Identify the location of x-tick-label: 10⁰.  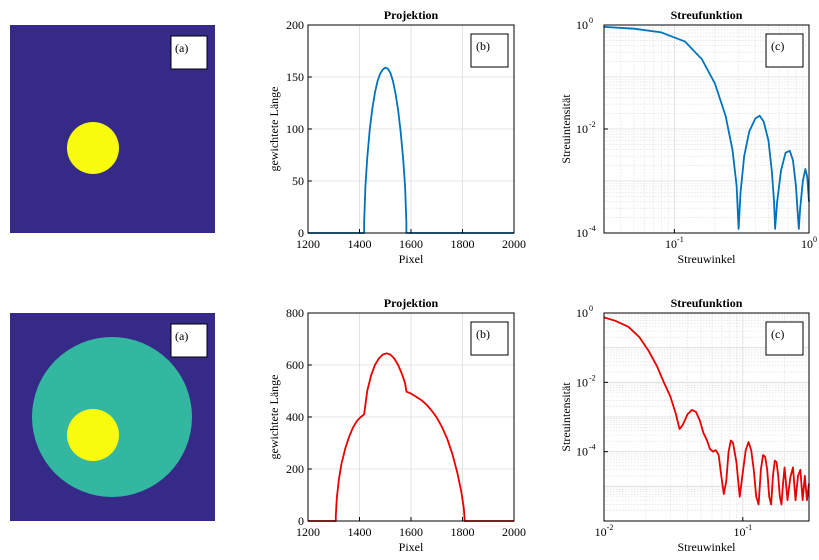
(809, 243).